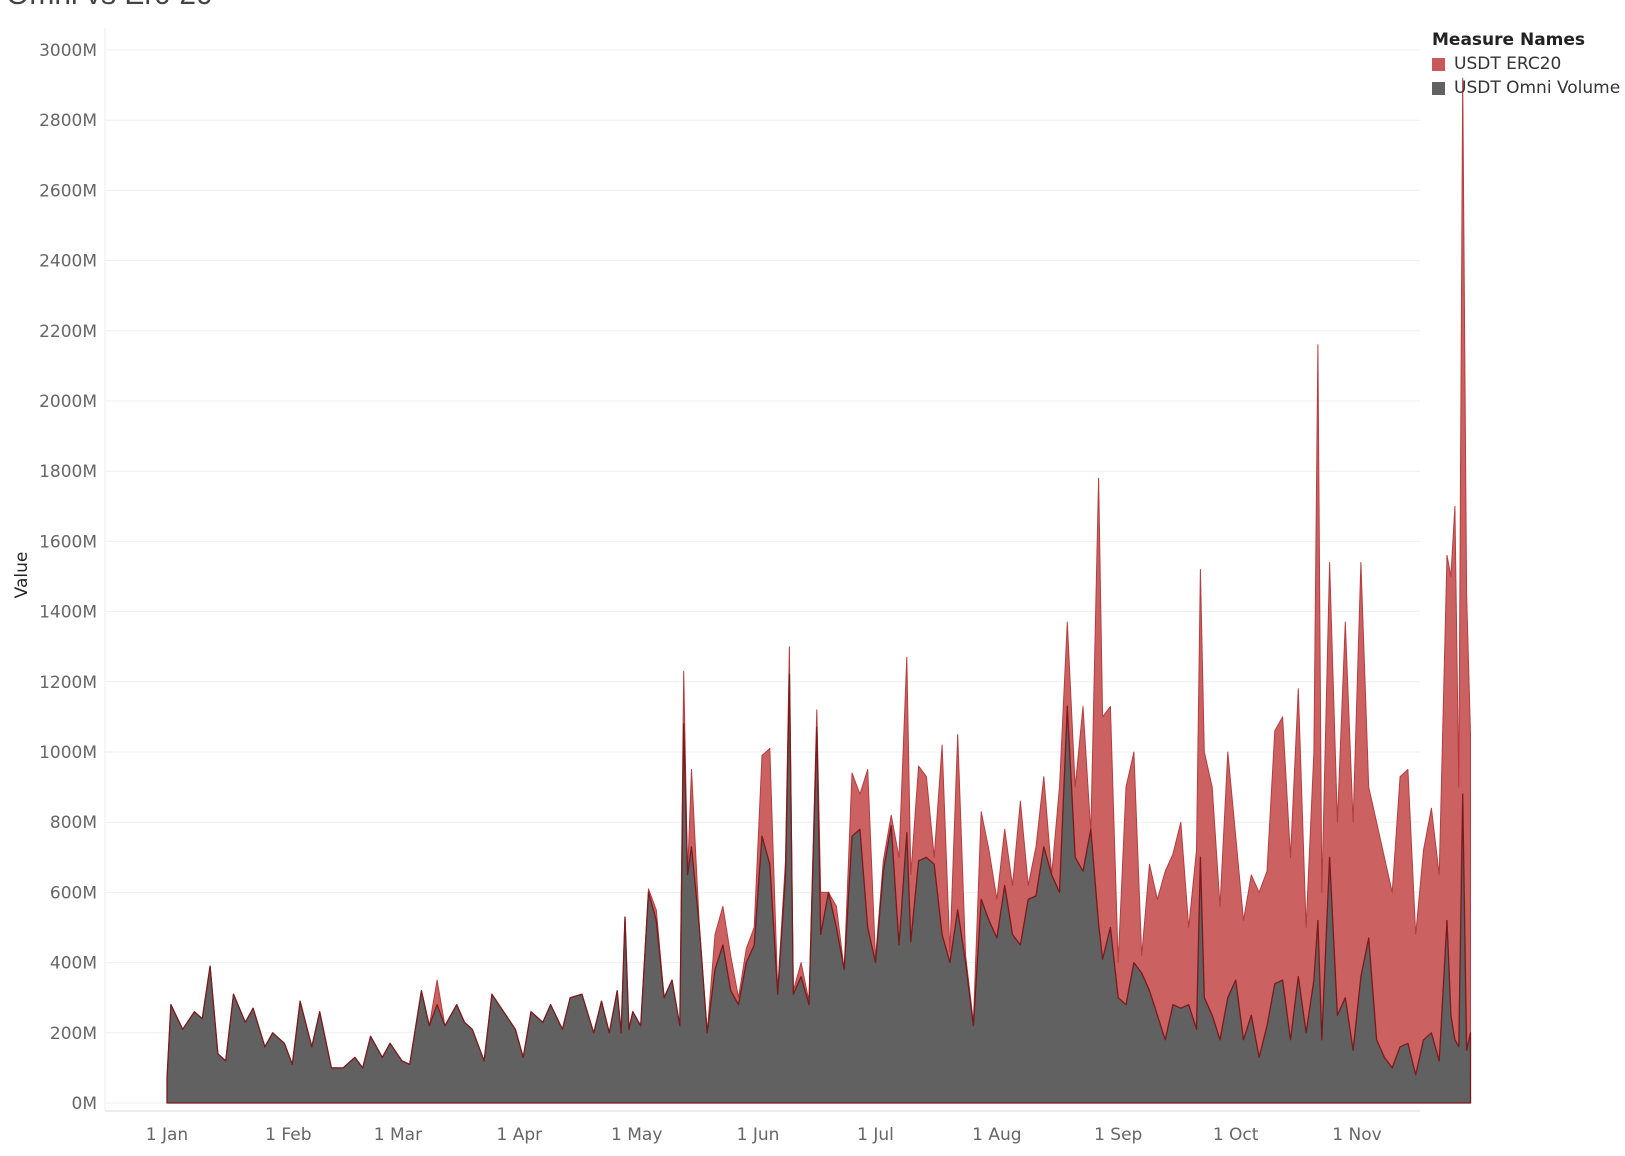 This screenshot has width=1625, height=1156. I want to click on x-tick-label: 1 Mar, so click(398, 1135).